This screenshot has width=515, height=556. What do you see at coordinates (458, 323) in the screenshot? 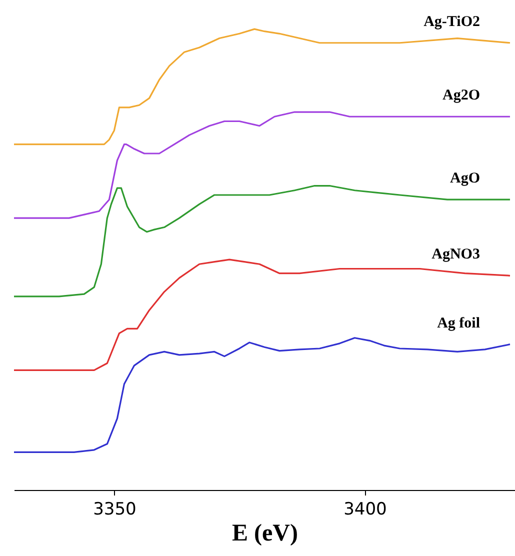
I see `series-label: Ag foil` at bounding box center [458, 323].